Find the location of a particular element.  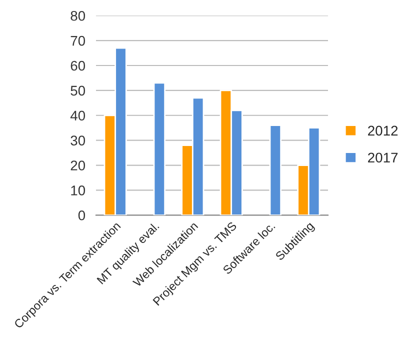

y-tick-label: 0 is located at coordinates (82, 215).